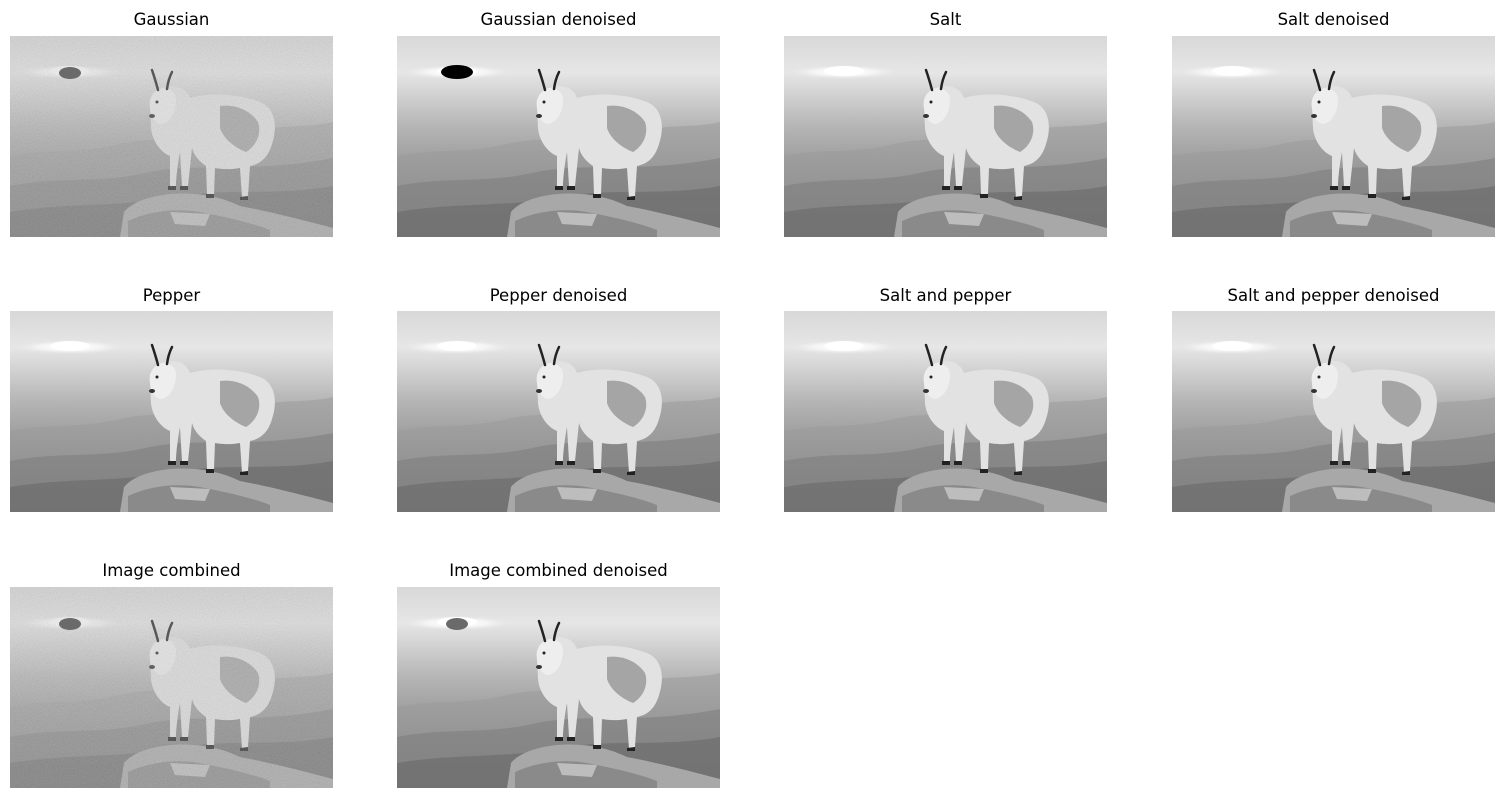 This screenshot has height=804, width=1505. Describe the element at coordinates (171, 19) in the screenshot. I see `panel-title: Gaussian` at that location.